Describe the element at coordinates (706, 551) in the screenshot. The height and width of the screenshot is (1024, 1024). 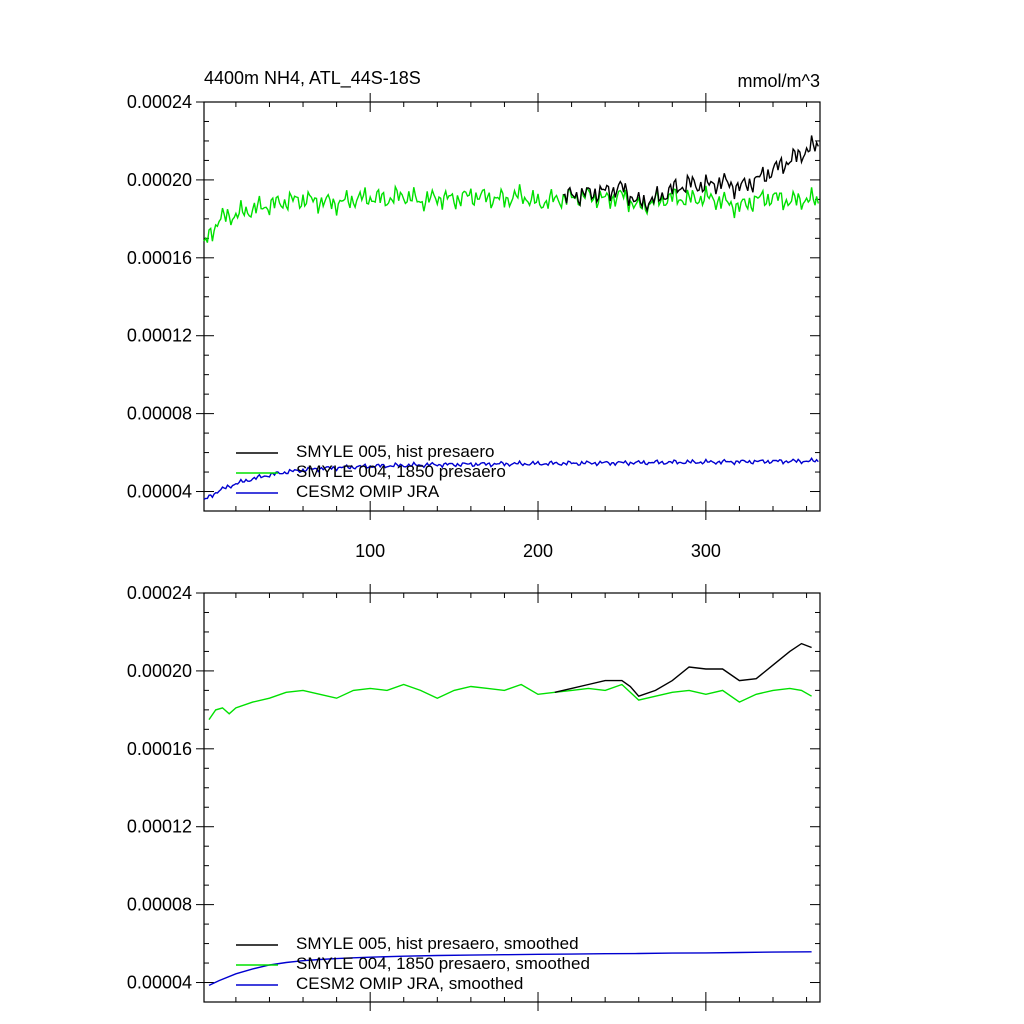
I see `x-tick-label: 300` at that location.